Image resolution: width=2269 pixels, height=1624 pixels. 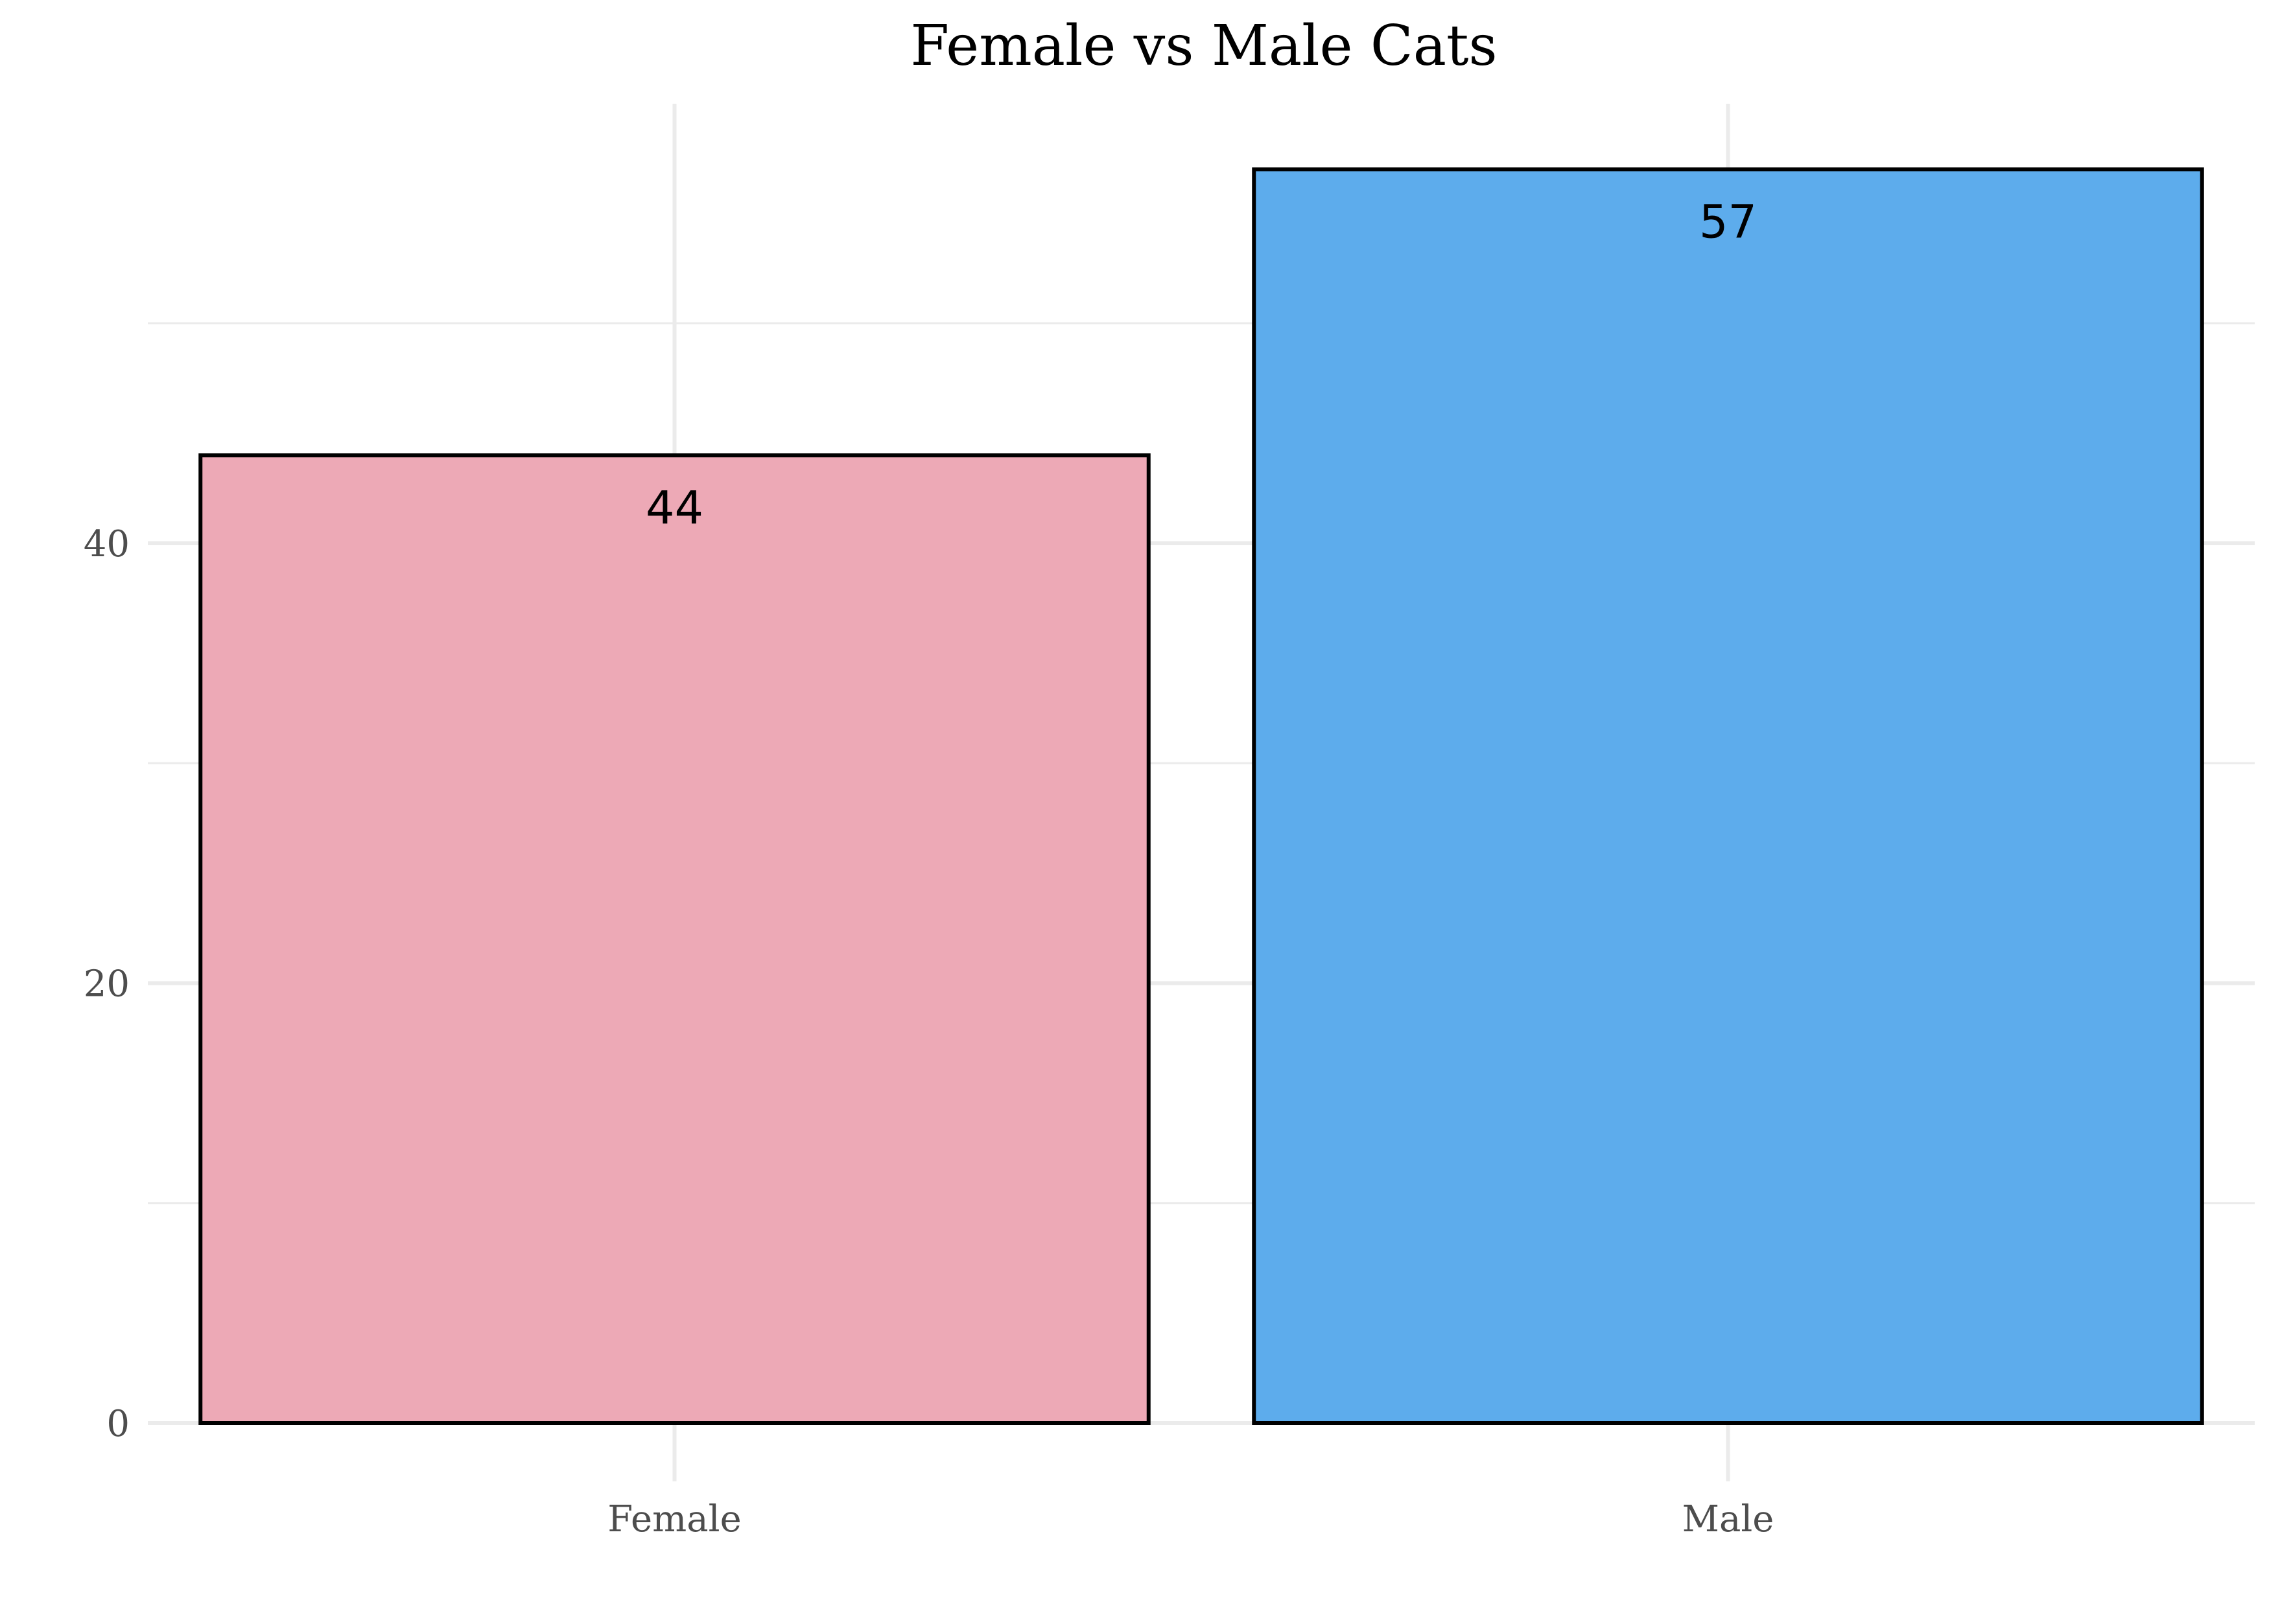 I want to click on y-tick-label: 0, so click(x=118, y=1424).